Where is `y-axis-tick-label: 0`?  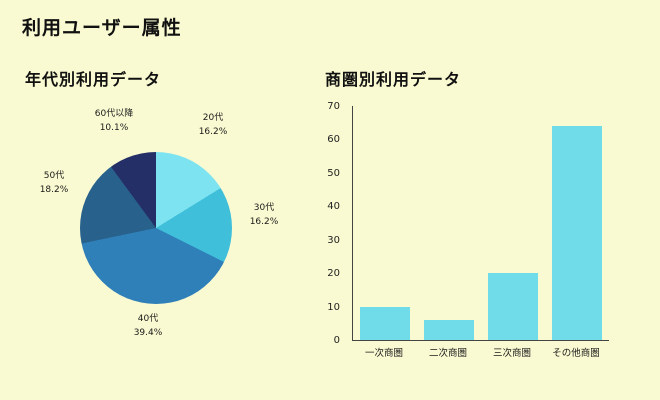
y-axis-tick-label: 0 is located at coordinates (336, 340).